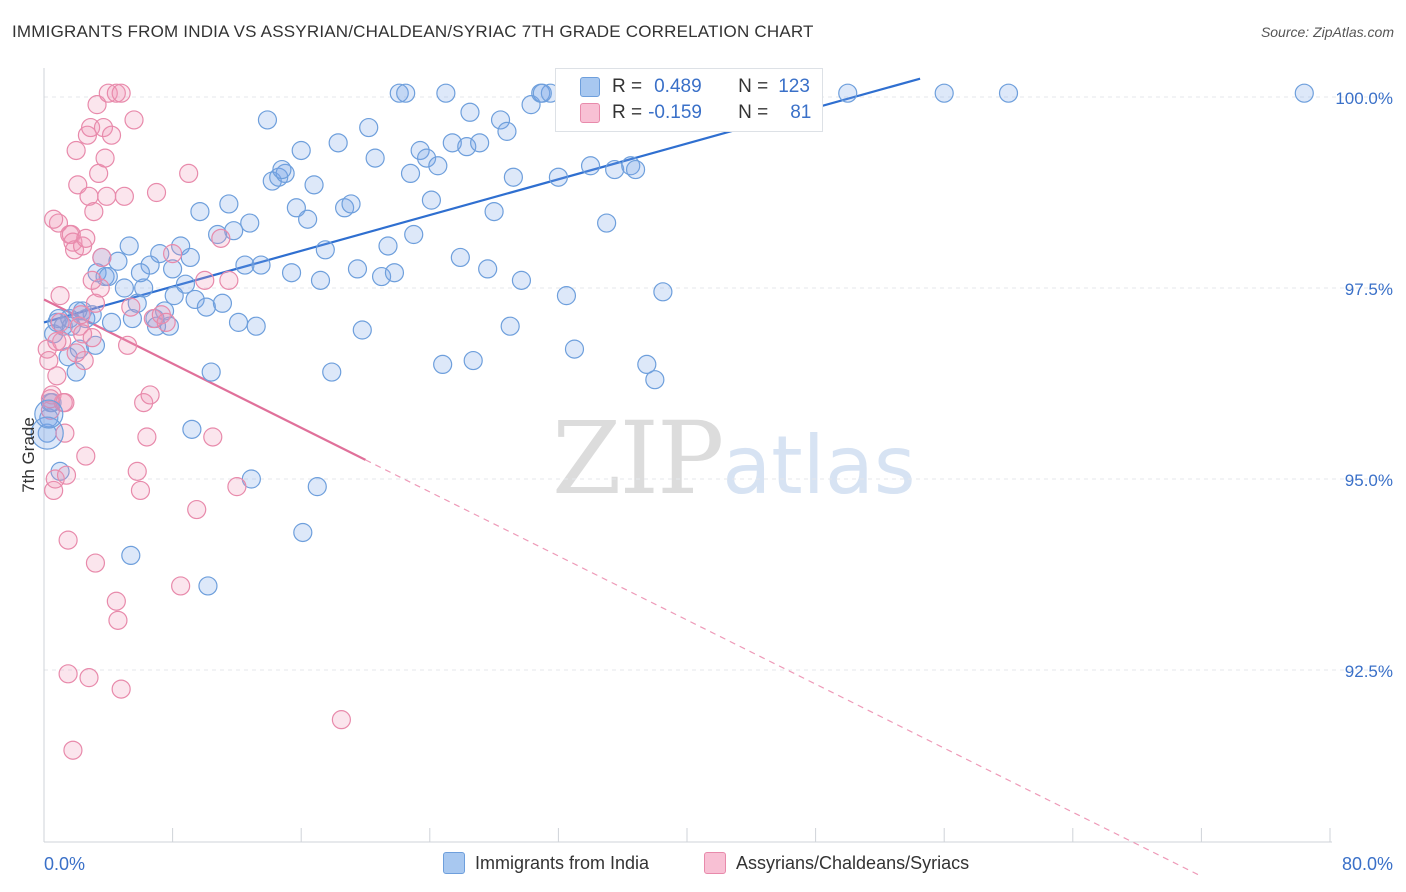  I want to click on y-tick-label: 97.5%, so click(1369, 289).